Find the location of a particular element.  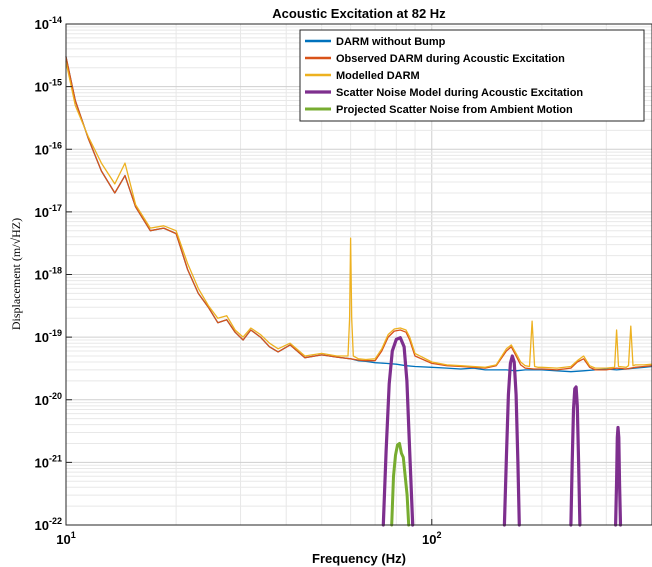

y-tick-label: 10-14 is located at coordinates (48, 23).